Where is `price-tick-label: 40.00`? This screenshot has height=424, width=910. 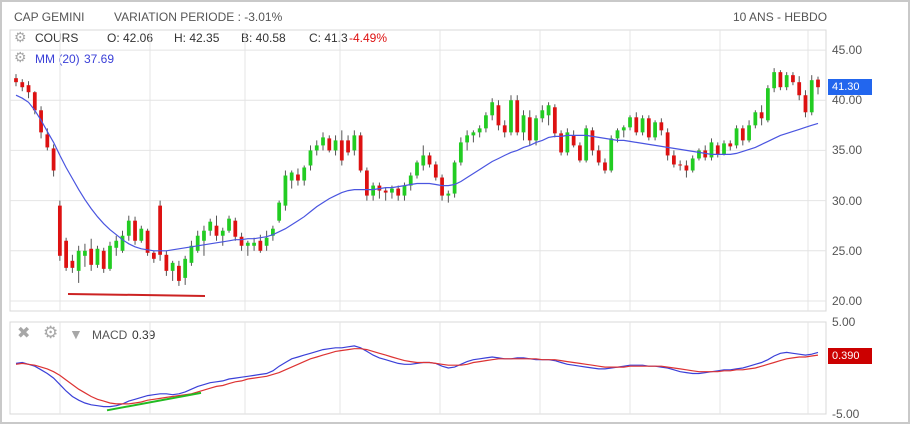 price-tick-label: 40.00 is located at coordinates (847, 100).